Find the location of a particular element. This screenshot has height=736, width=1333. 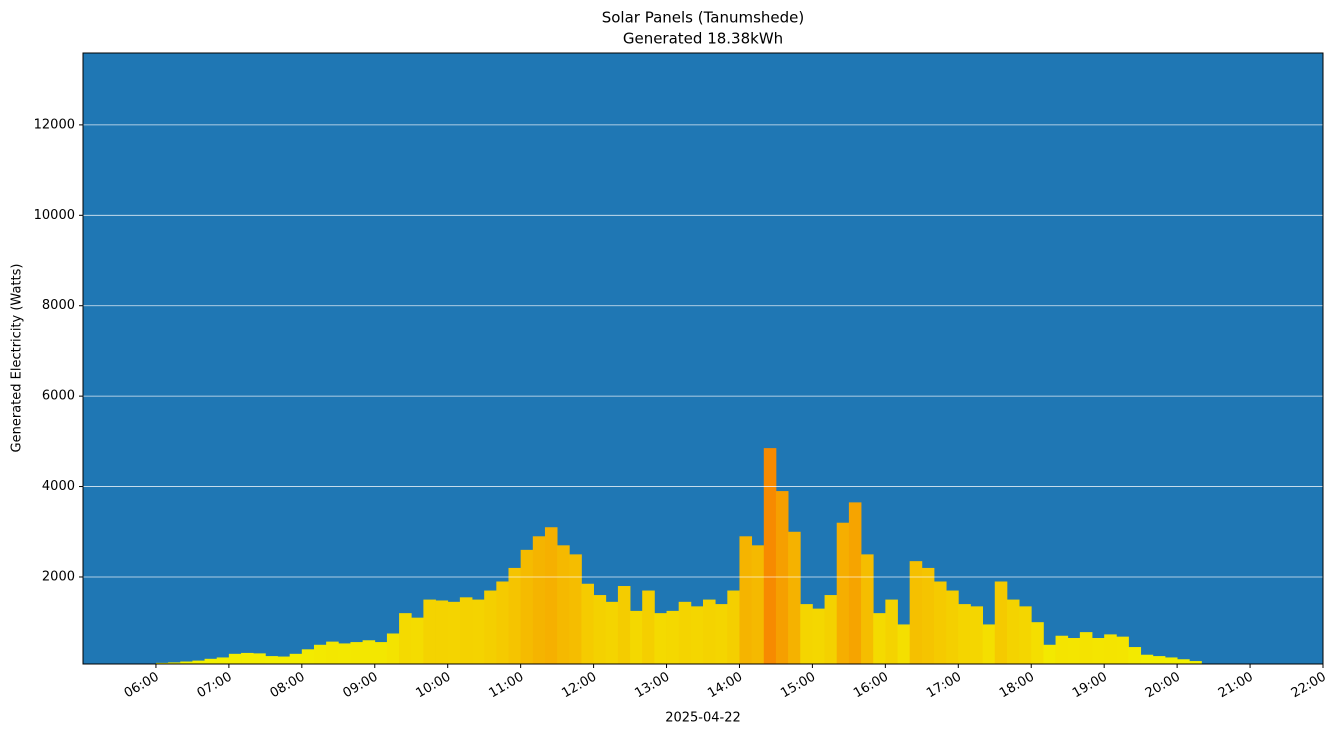

x-tick-label: 13:00 is located at coordinates (652, 686).